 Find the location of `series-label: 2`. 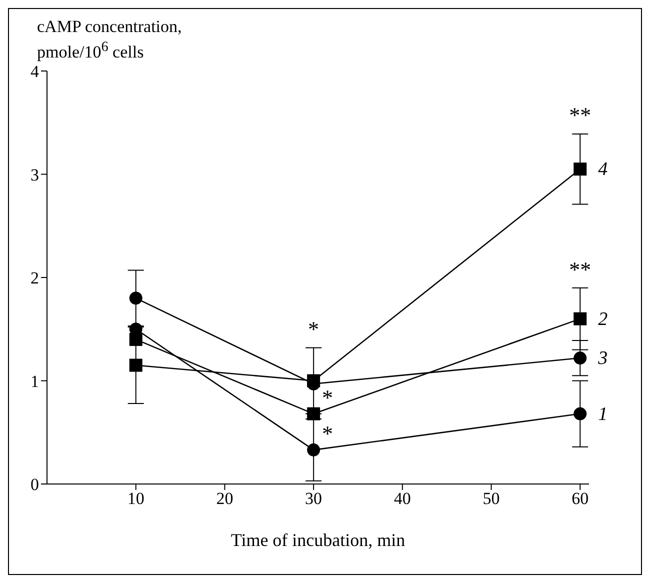

series-label: 2 is located at coordinates (603, 319).